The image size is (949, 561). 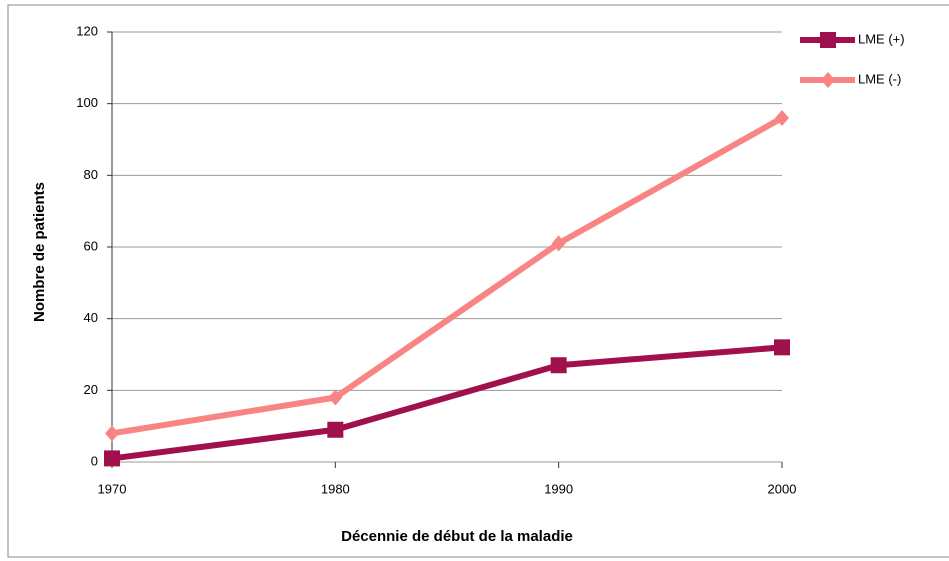 What do you see at coordinates (457, 536) in the screenshot?
I see `x-axis-label: Décennie de début de la maladie` at bounding box center [457, 536].